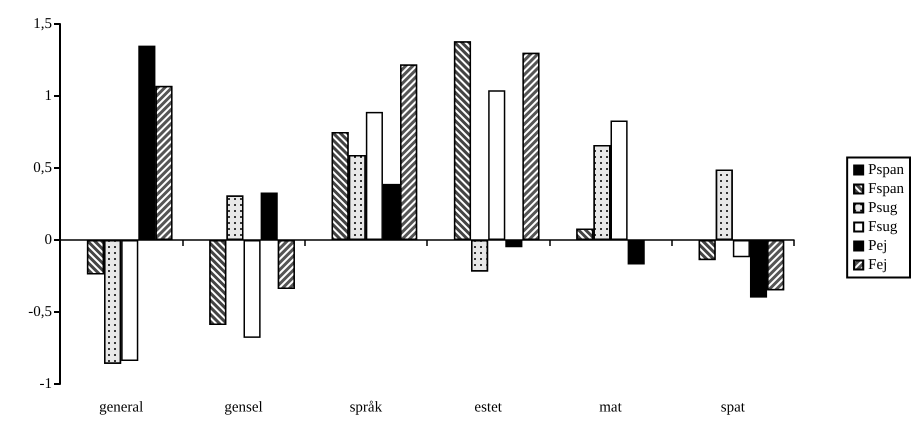 Image resolution: width=914 pixels, height=435 pixels. Describe the element at coordinates (366, 408) in the screenshot. I see `x-tick-label: språk` at that location.